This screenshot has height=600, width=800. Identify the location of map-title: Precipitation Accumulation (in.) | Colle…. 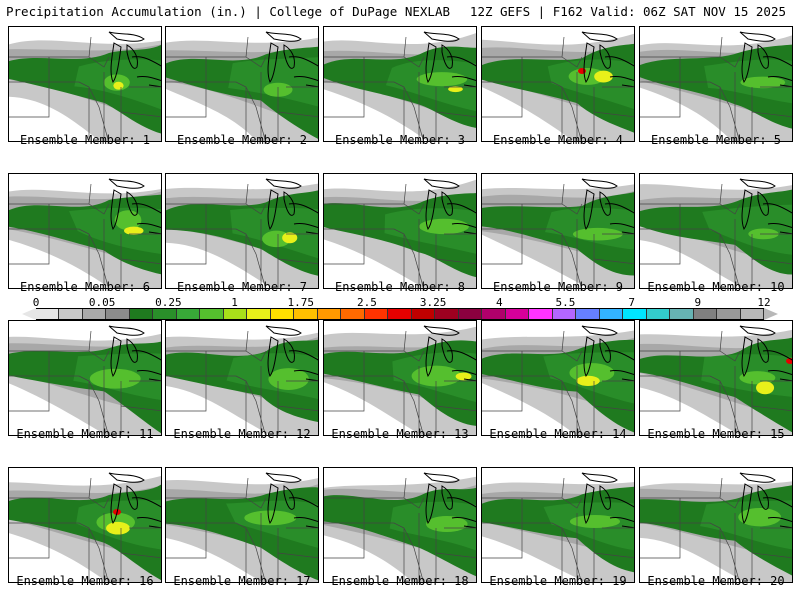
(228, 11).